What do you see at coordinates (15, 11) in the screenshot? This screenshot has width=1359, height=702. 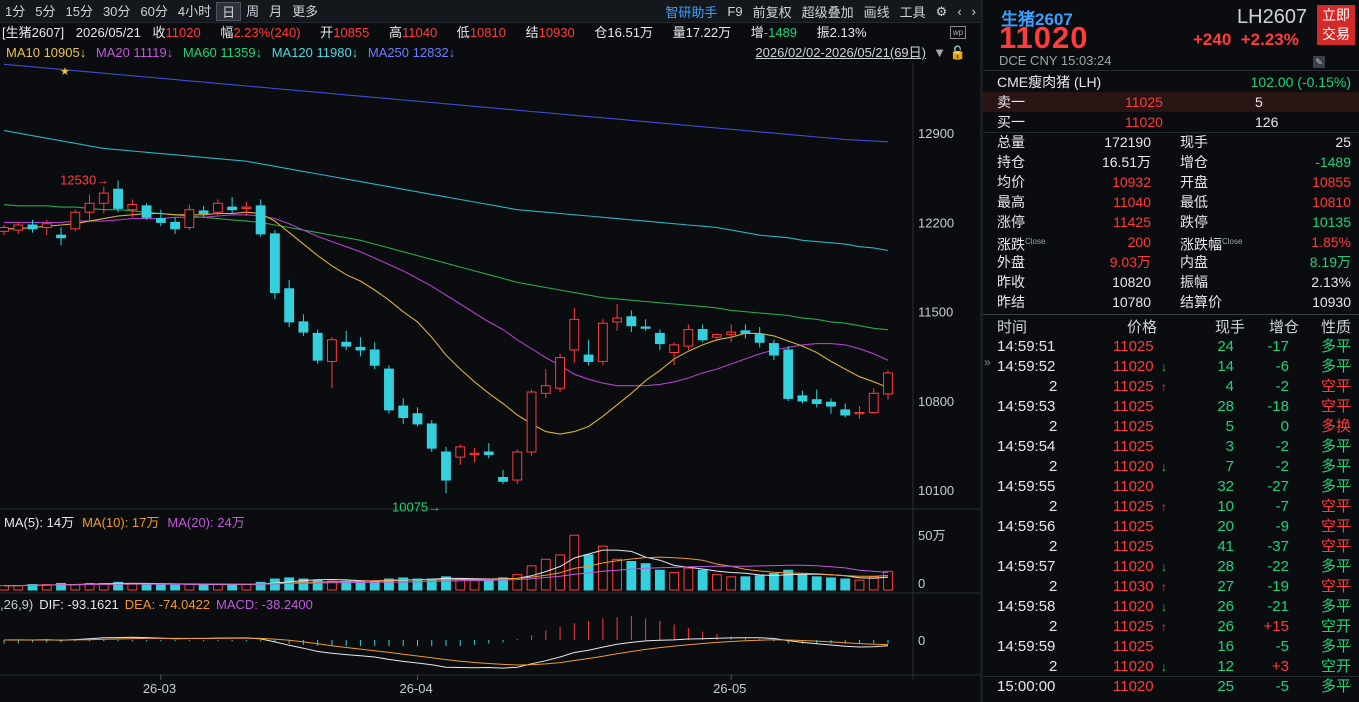 I see `tf-1m: 1分` at bounding box center [15, 11].